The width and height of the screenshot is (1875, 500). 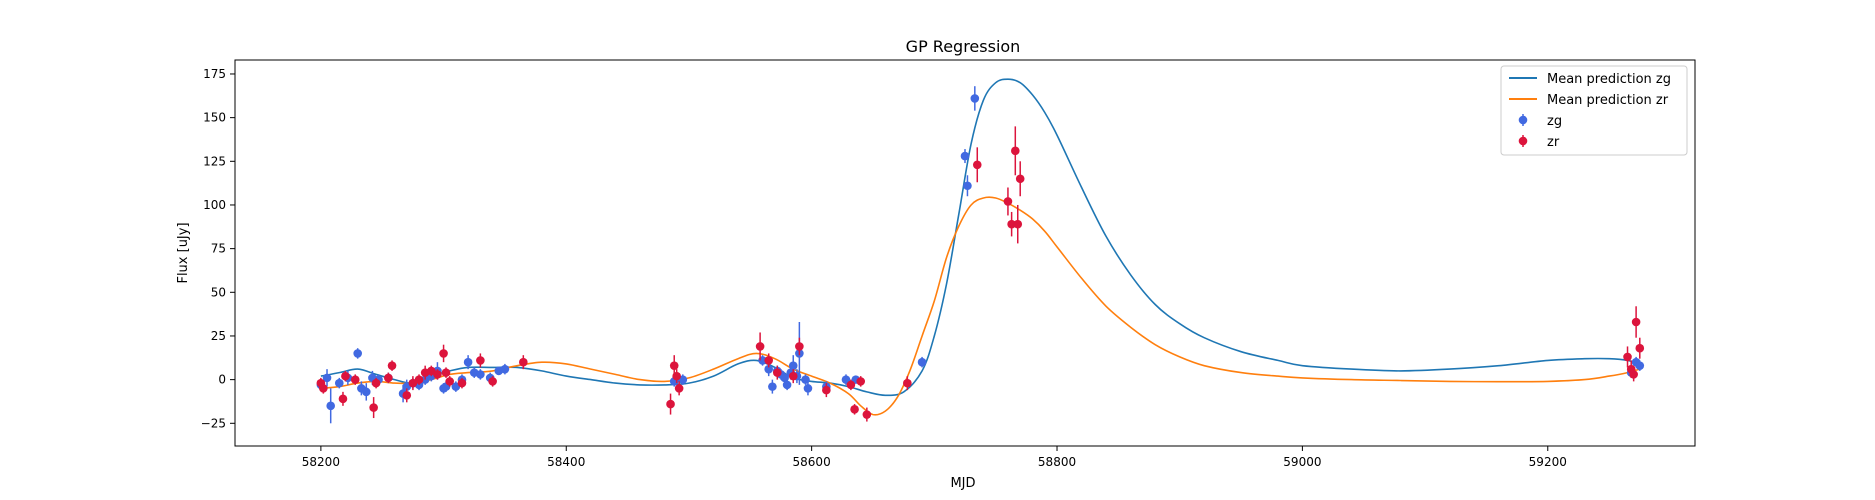 What do you see at coordinates (934, 457) in the screenshot?
I see `x-axis-ticks: 58200 58400 58600 58800 59000 59200` at bounding box center [934, 457].